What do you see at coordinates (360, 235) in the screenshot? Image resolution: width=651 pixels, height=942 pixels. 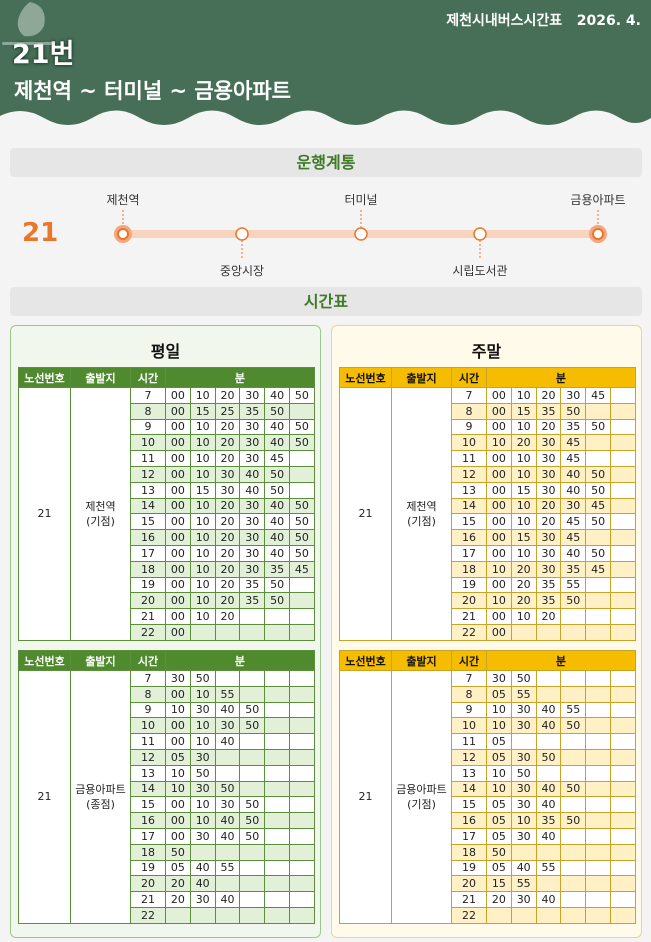 I see `route-line` at bounding box center [360, 235].